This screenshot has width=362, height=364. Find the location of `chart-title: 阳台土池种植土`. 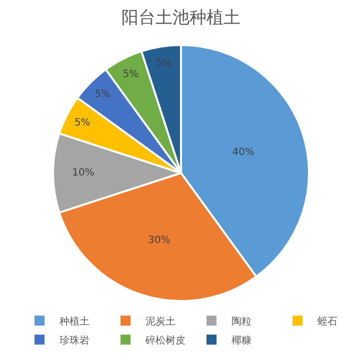

chart-title: 阳台土池种植土 is located at coordinates (181, 18).